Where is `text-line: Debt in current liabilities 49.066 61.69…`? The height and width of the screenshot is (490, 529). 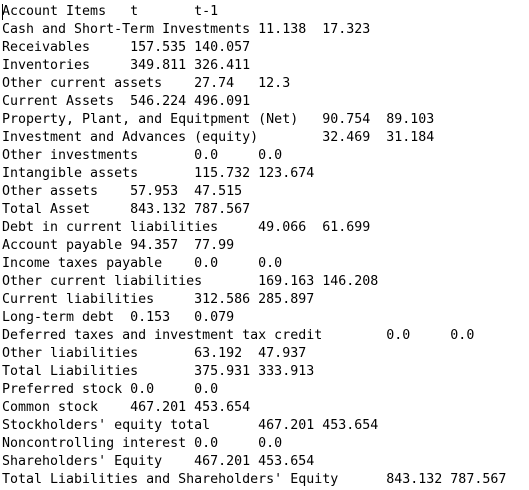 text-line: Debt in current liabilities 49.066 61.69… is located at coordinates (186, 227).